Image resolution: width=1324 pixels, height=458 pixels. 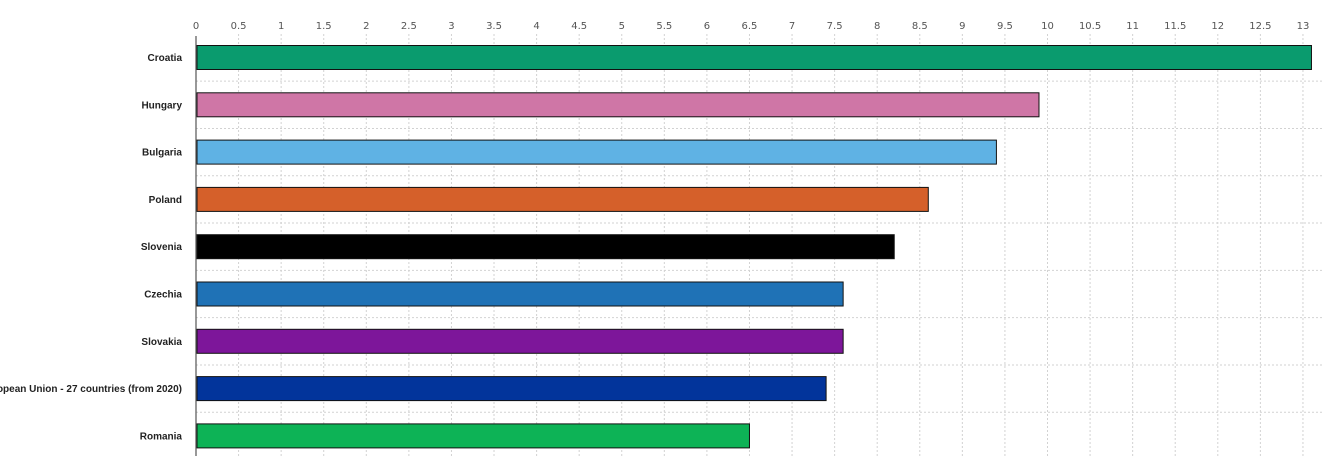 What do you see at coordinates (161, 342) in the screenshot?
I see `category-label: Slovakia` at bounding box center [161, 342].